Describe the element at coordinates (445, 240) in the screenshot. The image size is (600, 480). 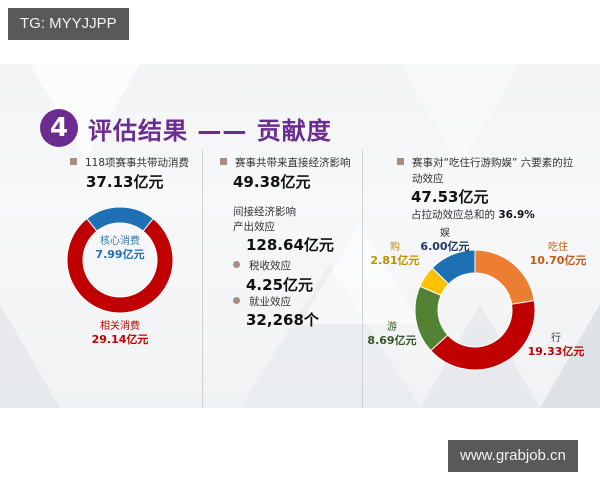
I see `entertainment-label: 娱 6.00亿元` at that location.